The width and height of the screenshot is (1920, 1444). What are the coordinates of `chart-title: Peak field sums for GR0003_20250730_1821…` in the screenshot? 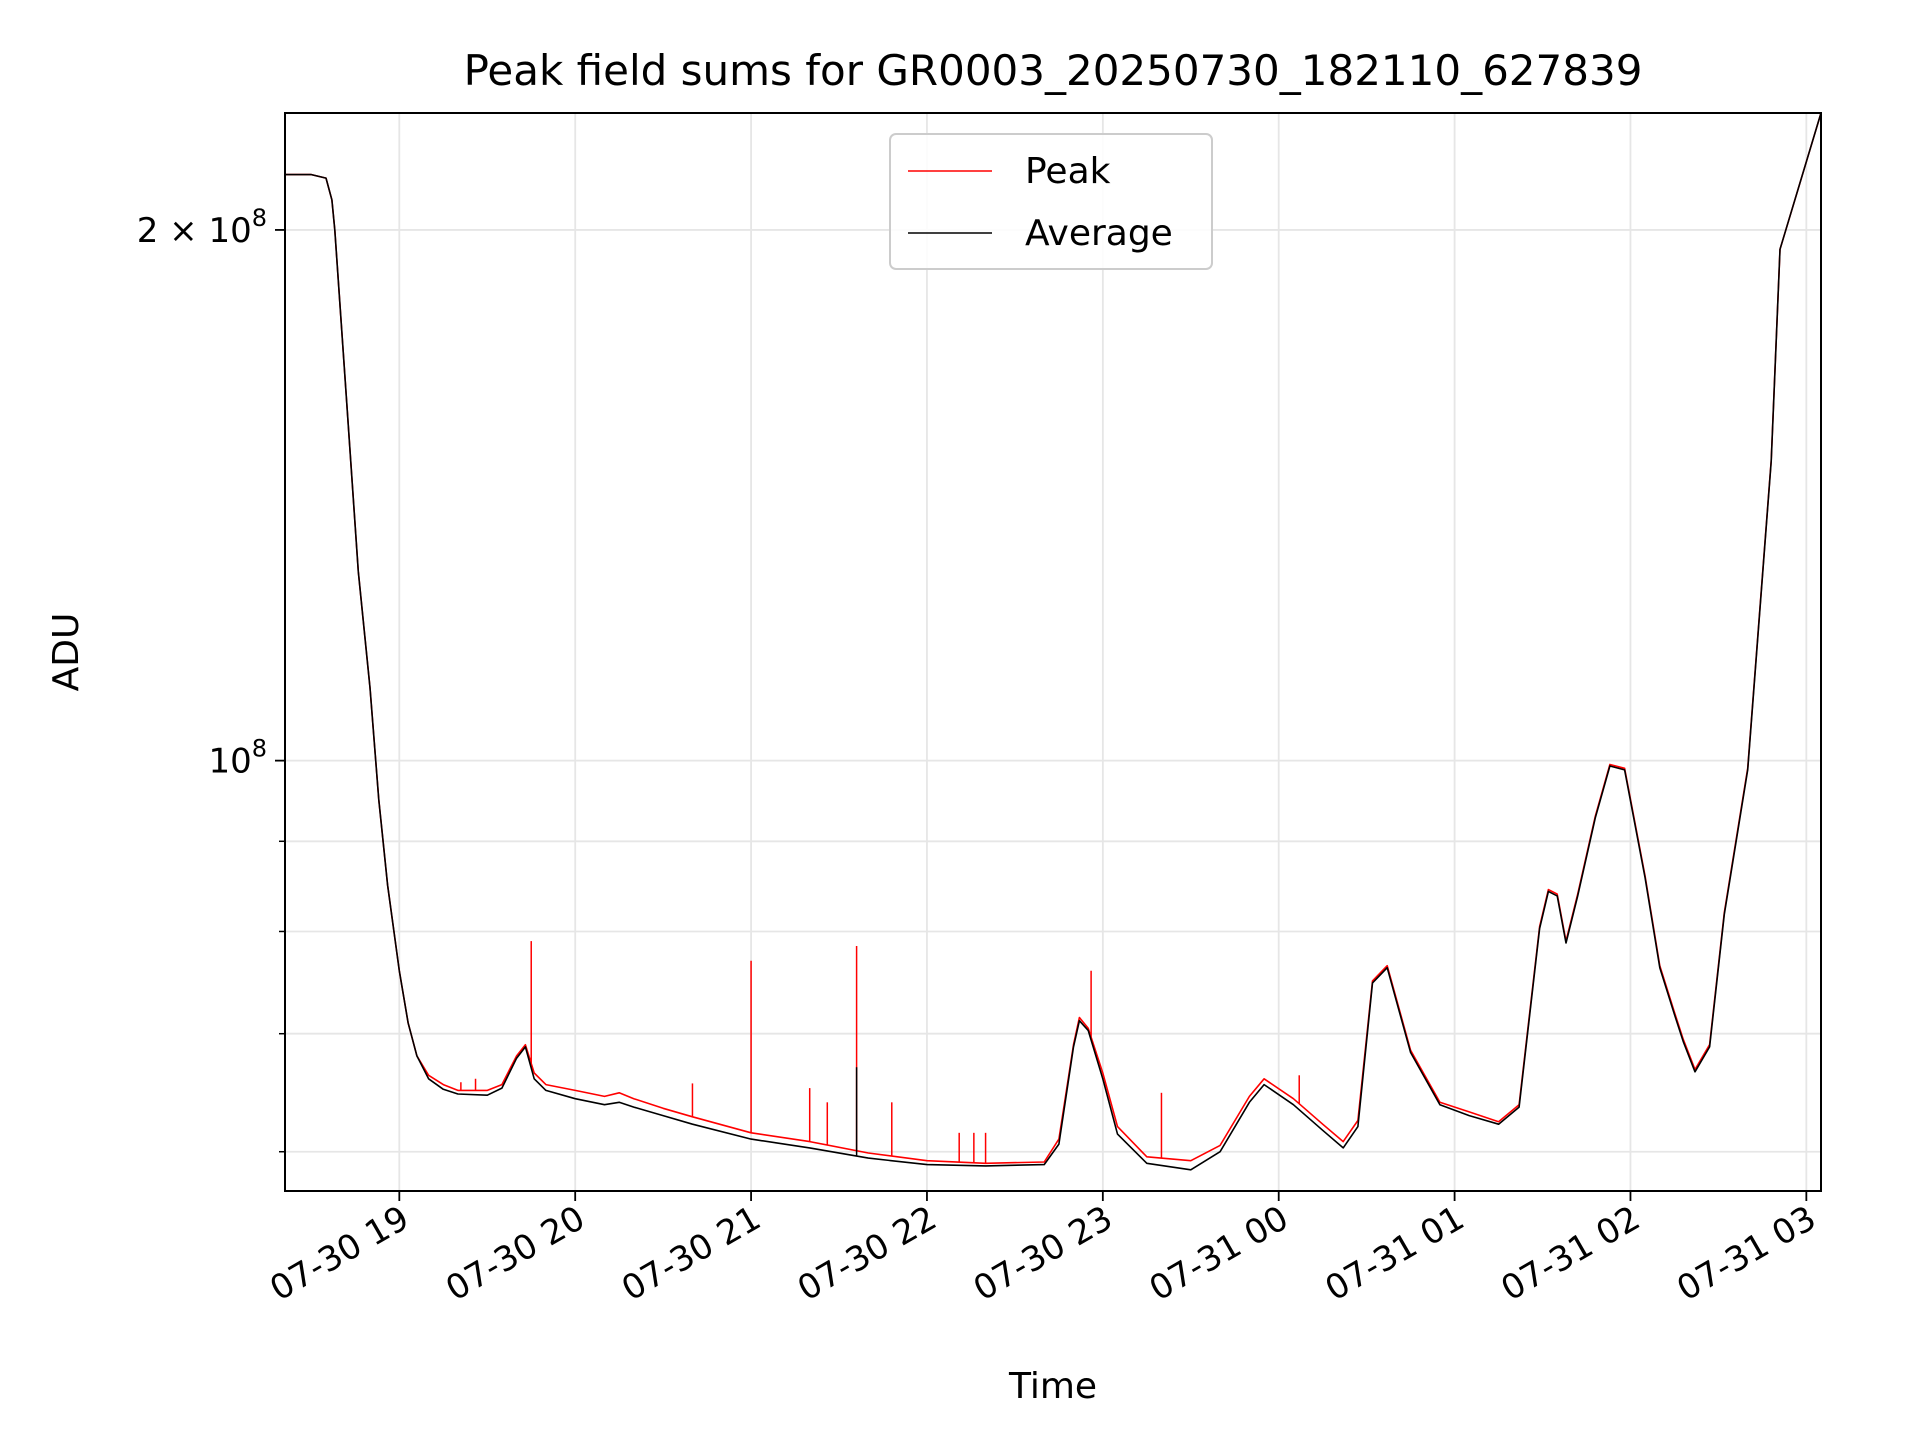 It's located at (1053, 70).